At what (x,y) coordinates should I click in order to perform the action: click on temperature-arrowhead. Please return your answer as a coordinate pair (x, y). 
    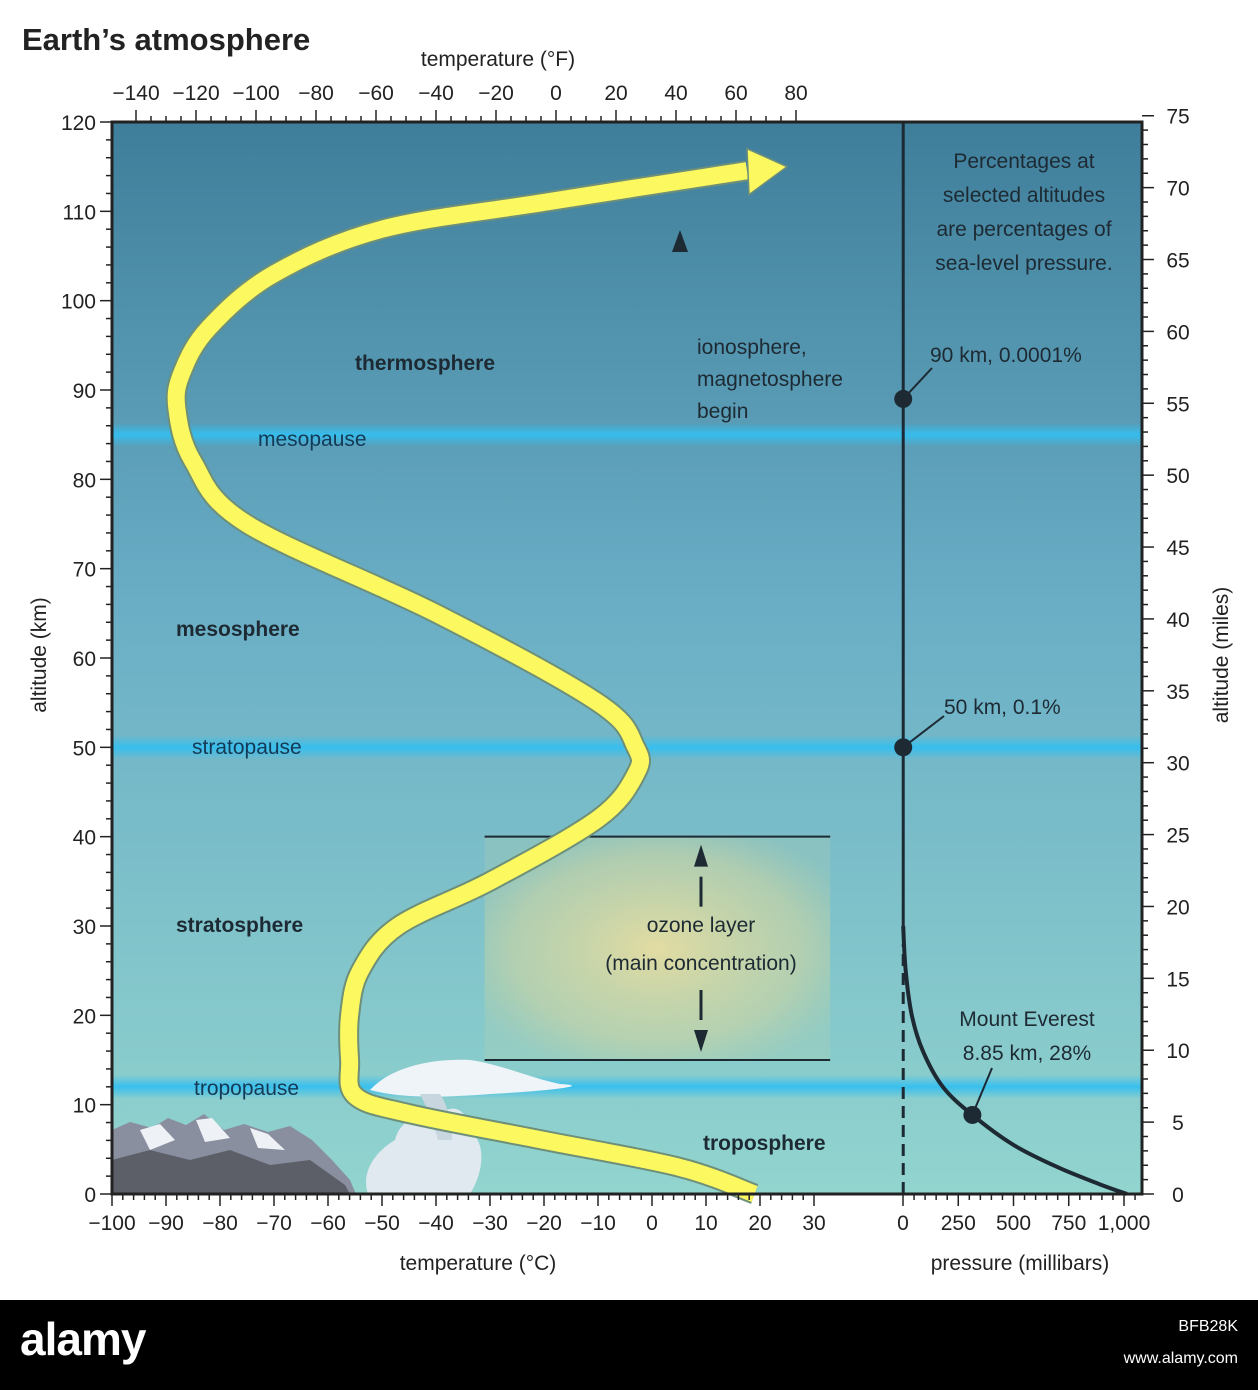
    Looking at the image, I should click on (767, 172).